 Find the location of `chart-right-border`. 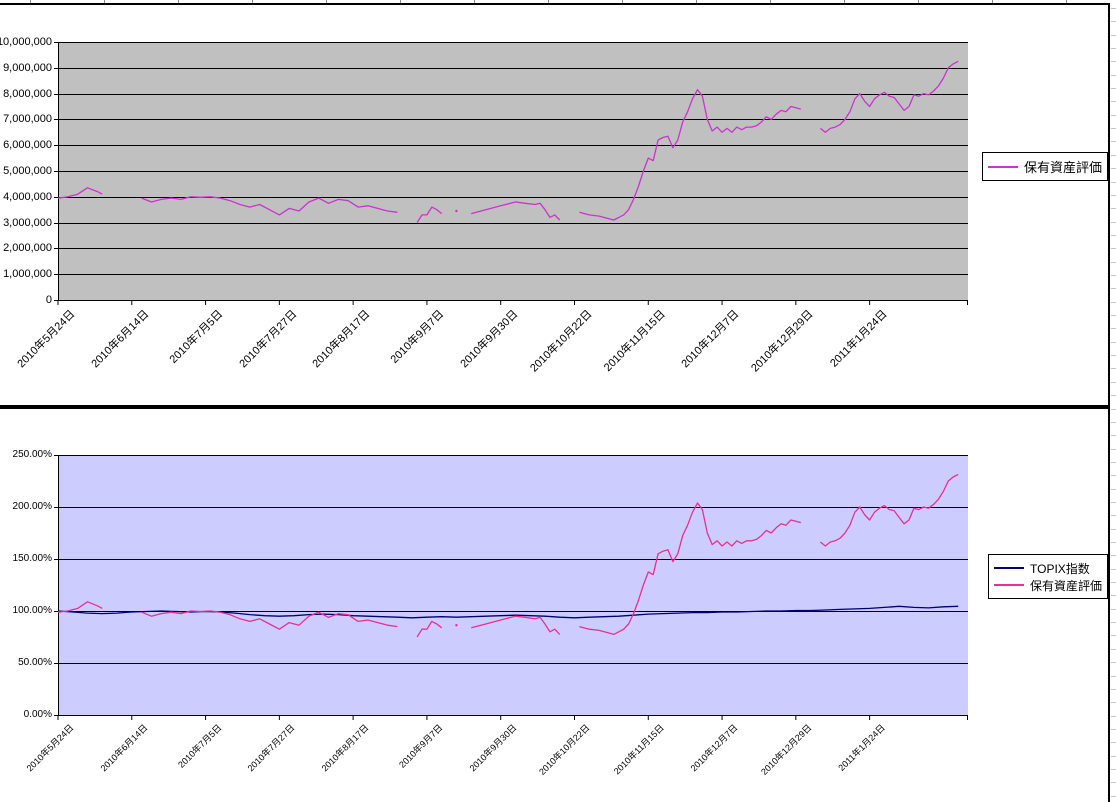

chart-right-border is located at coordinates (1109, 402).